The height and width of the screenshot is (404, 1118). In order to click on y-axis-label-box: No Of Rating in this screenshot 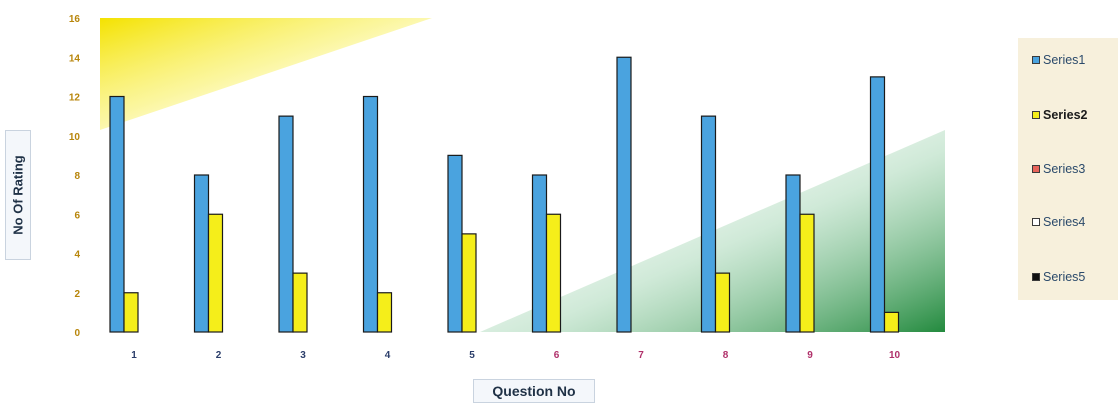, I will do `click(18, 195)`.